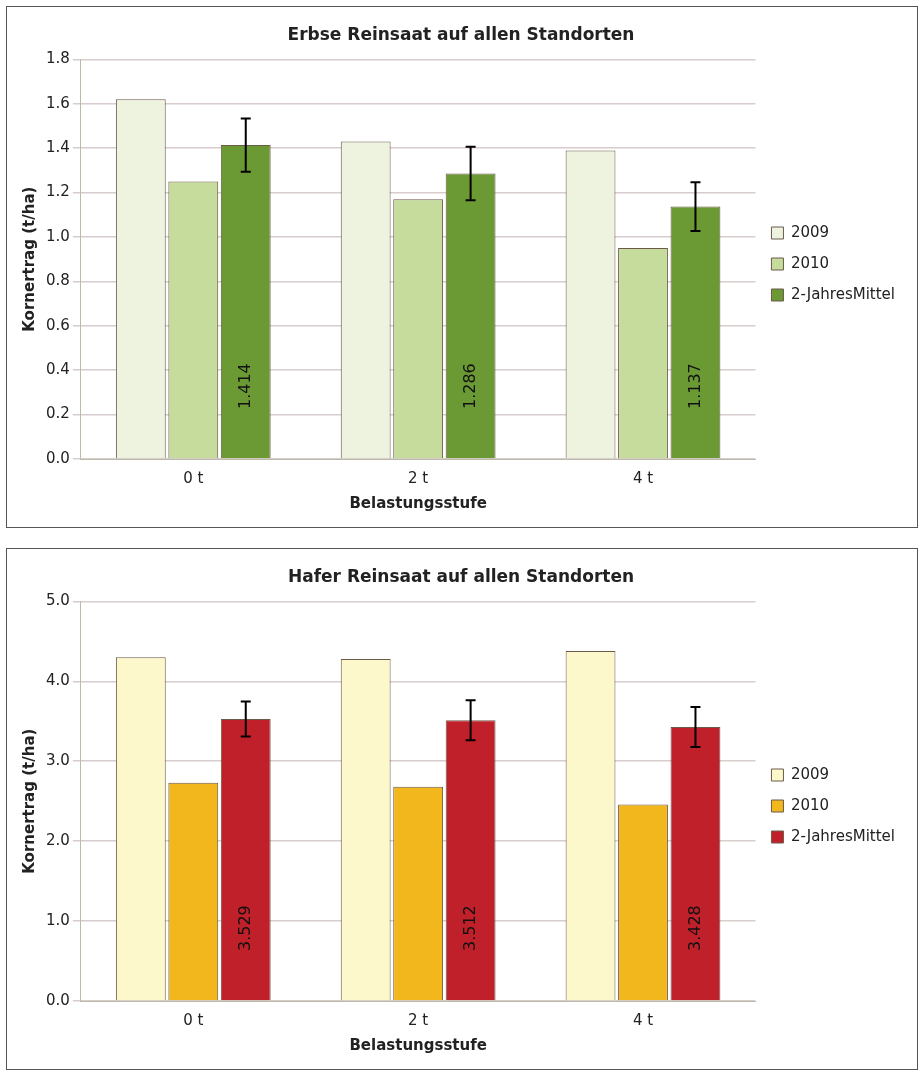  What do you see at coordinates (58, 58) in the screenshot?
I see `y-tick-label: 1.8` at bounding box center [58, 58].